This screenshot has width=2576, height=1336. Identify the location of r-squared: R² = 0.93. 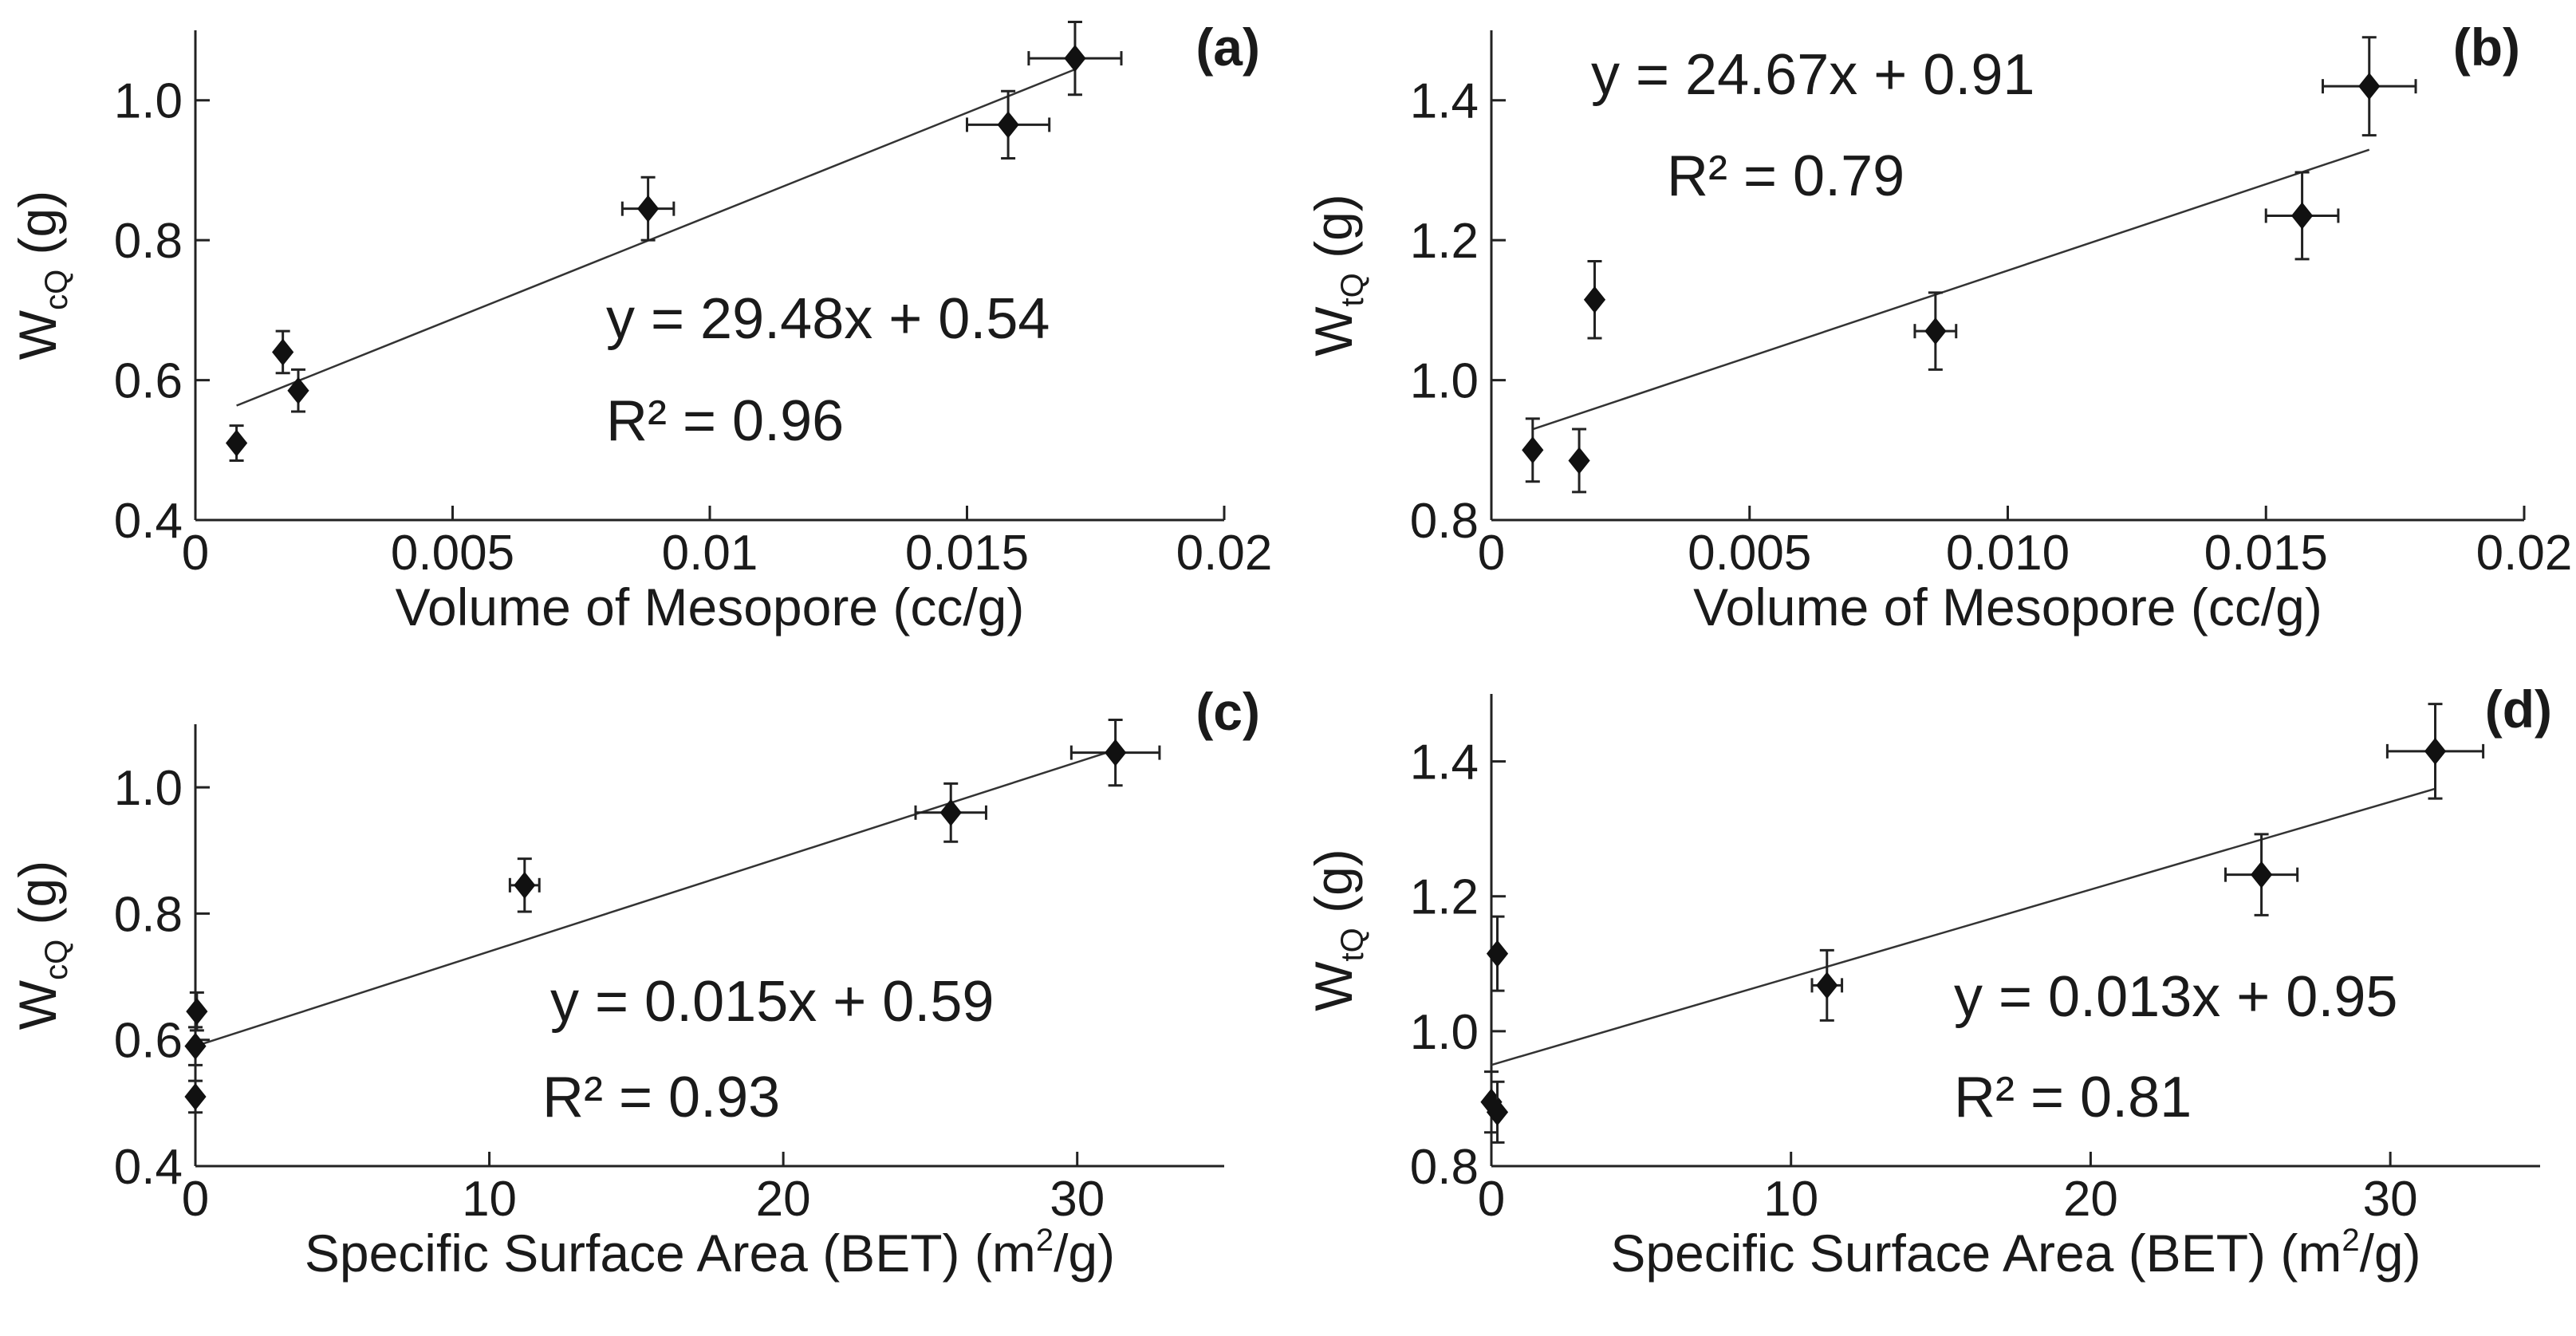
(661, 1097).